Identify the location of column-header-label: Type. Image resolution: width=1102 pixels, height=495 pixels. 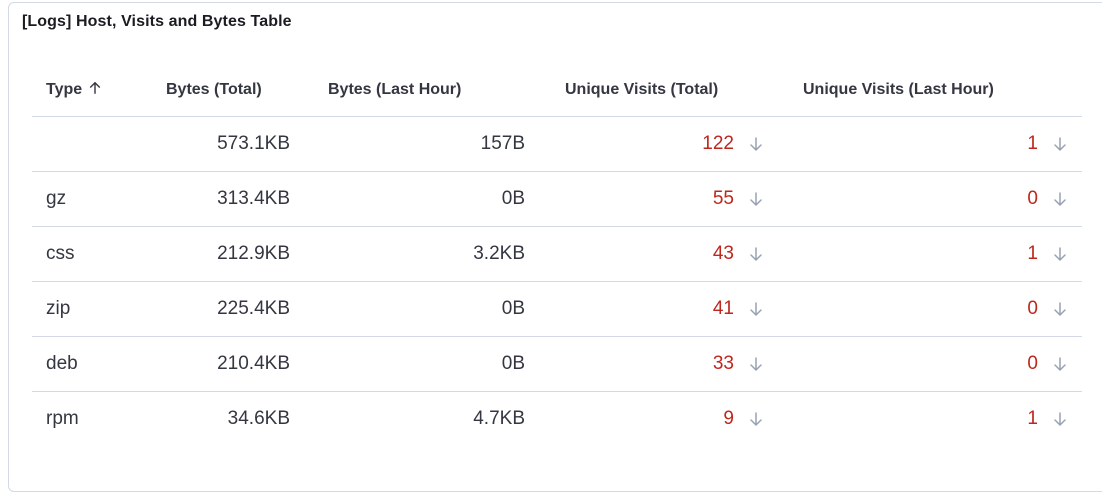
(64, 89).